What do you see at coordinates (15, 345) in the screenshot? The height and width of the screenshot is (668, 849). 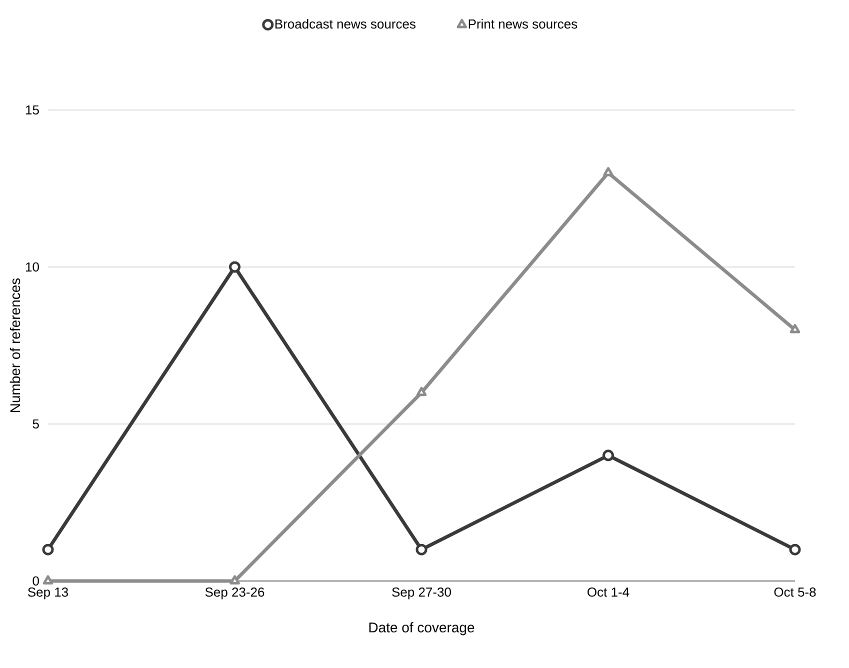 I see `y-axis-title: Number of references` at bounding box center [15, 345].